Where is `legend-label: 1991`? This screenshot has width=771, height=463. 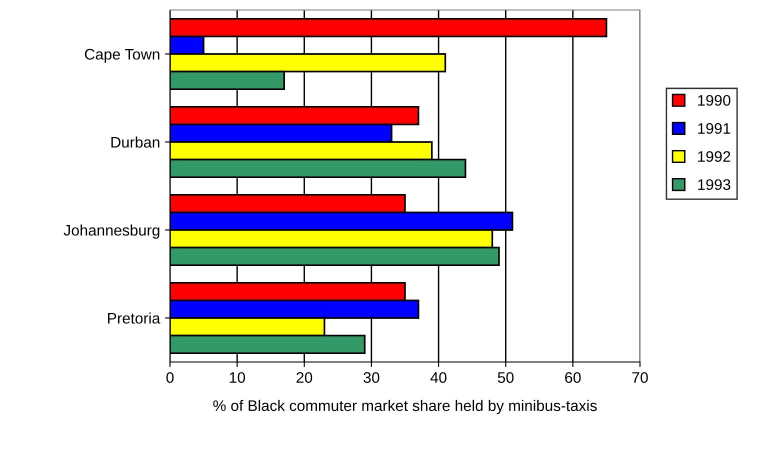
legend-label: 1991 is located at coordinates (714, 128).